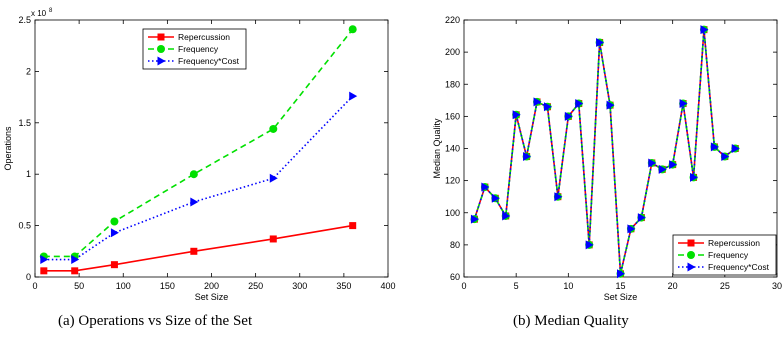 The image size is (783, 342). What do you see at coordinates (452, 213) in the screenshot?
I see `y-tick-label: 100` at bounding box center [452, 213].